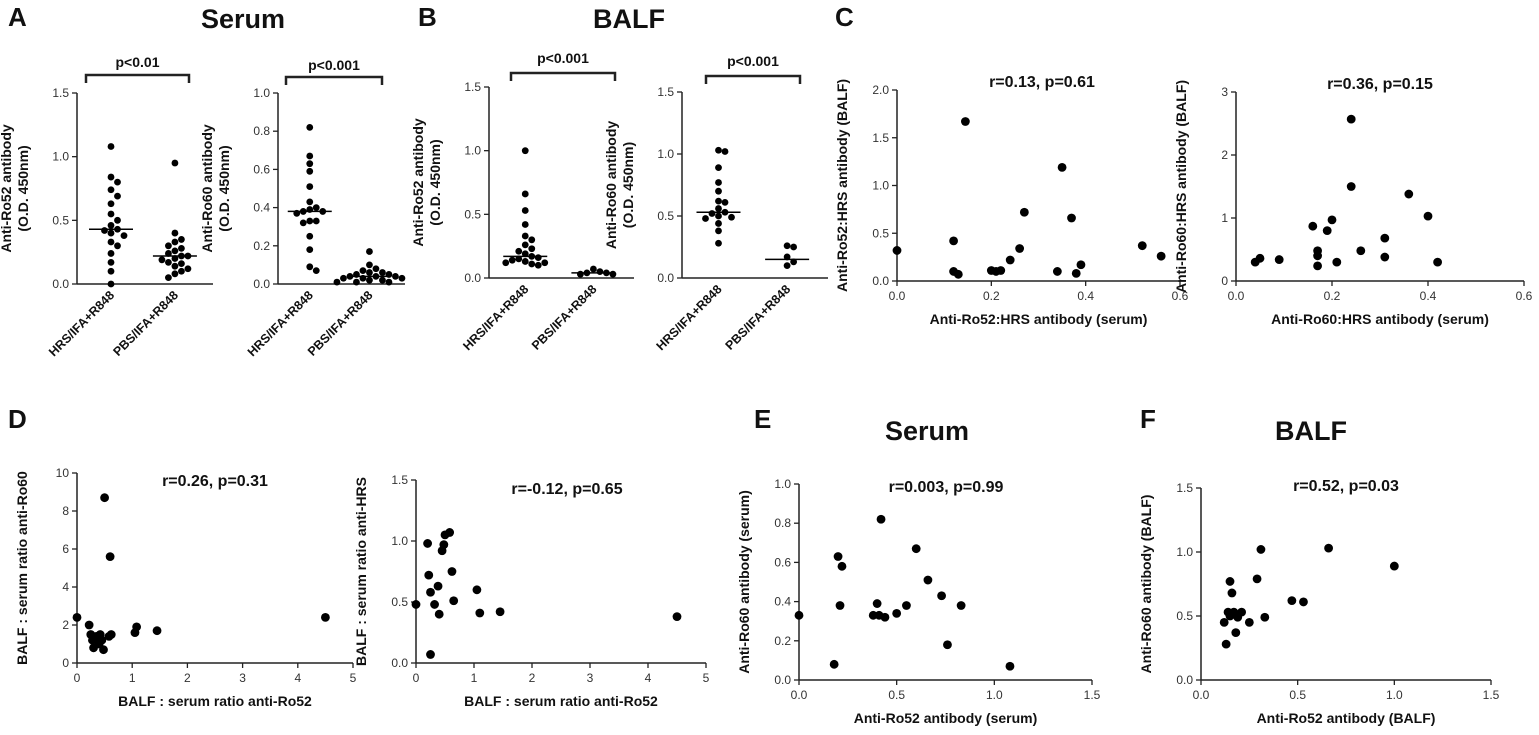 This screenshot has height=735, width=1539. What do you see at coordinates (1224, 92) in the screenshot?
I see `y-tick-label: 3` at bounding box center [1224, 92].